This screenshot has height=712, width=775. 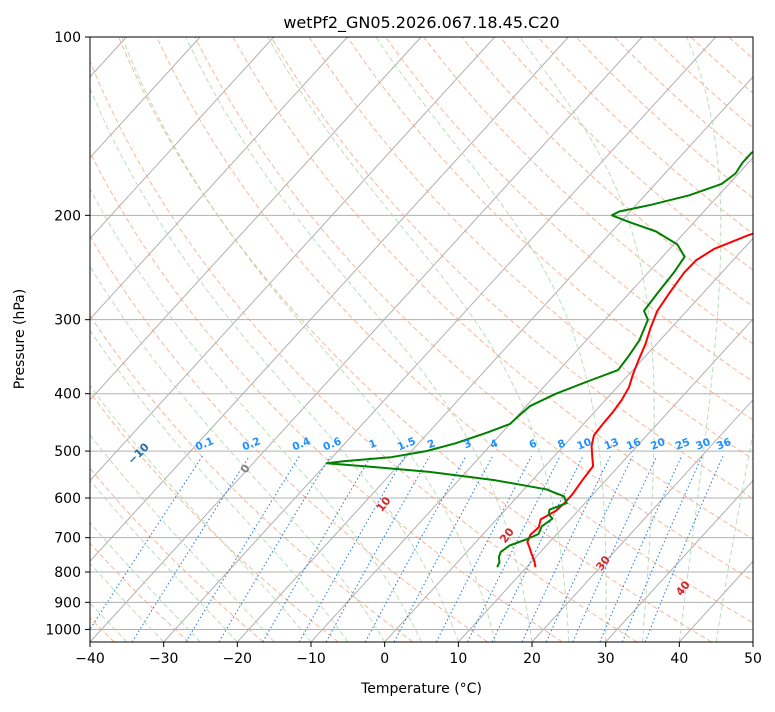 I want to click on x-tick-label: 20, so click(x=532, y=659).